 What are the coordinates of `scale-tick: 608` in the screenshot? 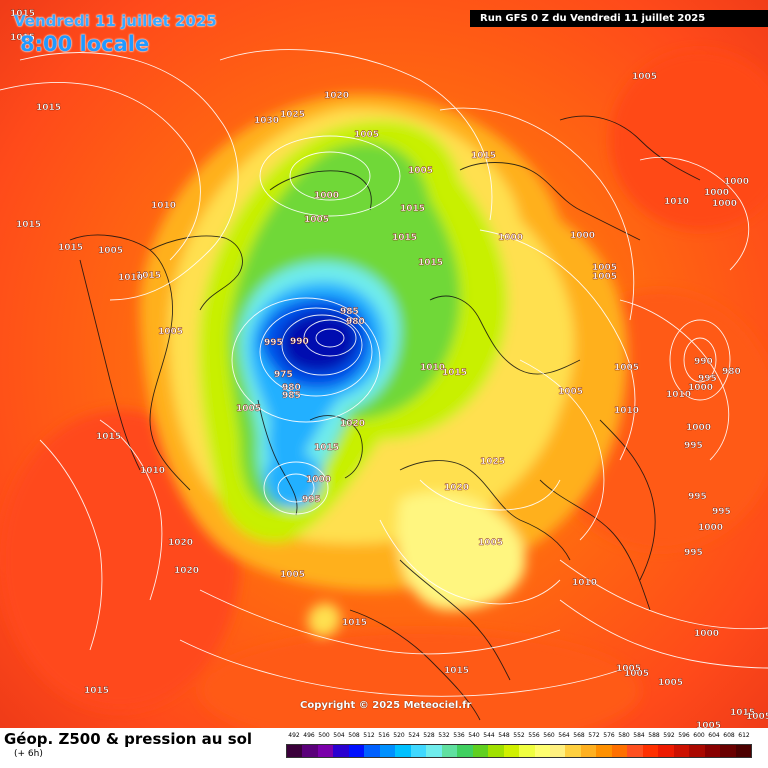 It's located at (729, 735).